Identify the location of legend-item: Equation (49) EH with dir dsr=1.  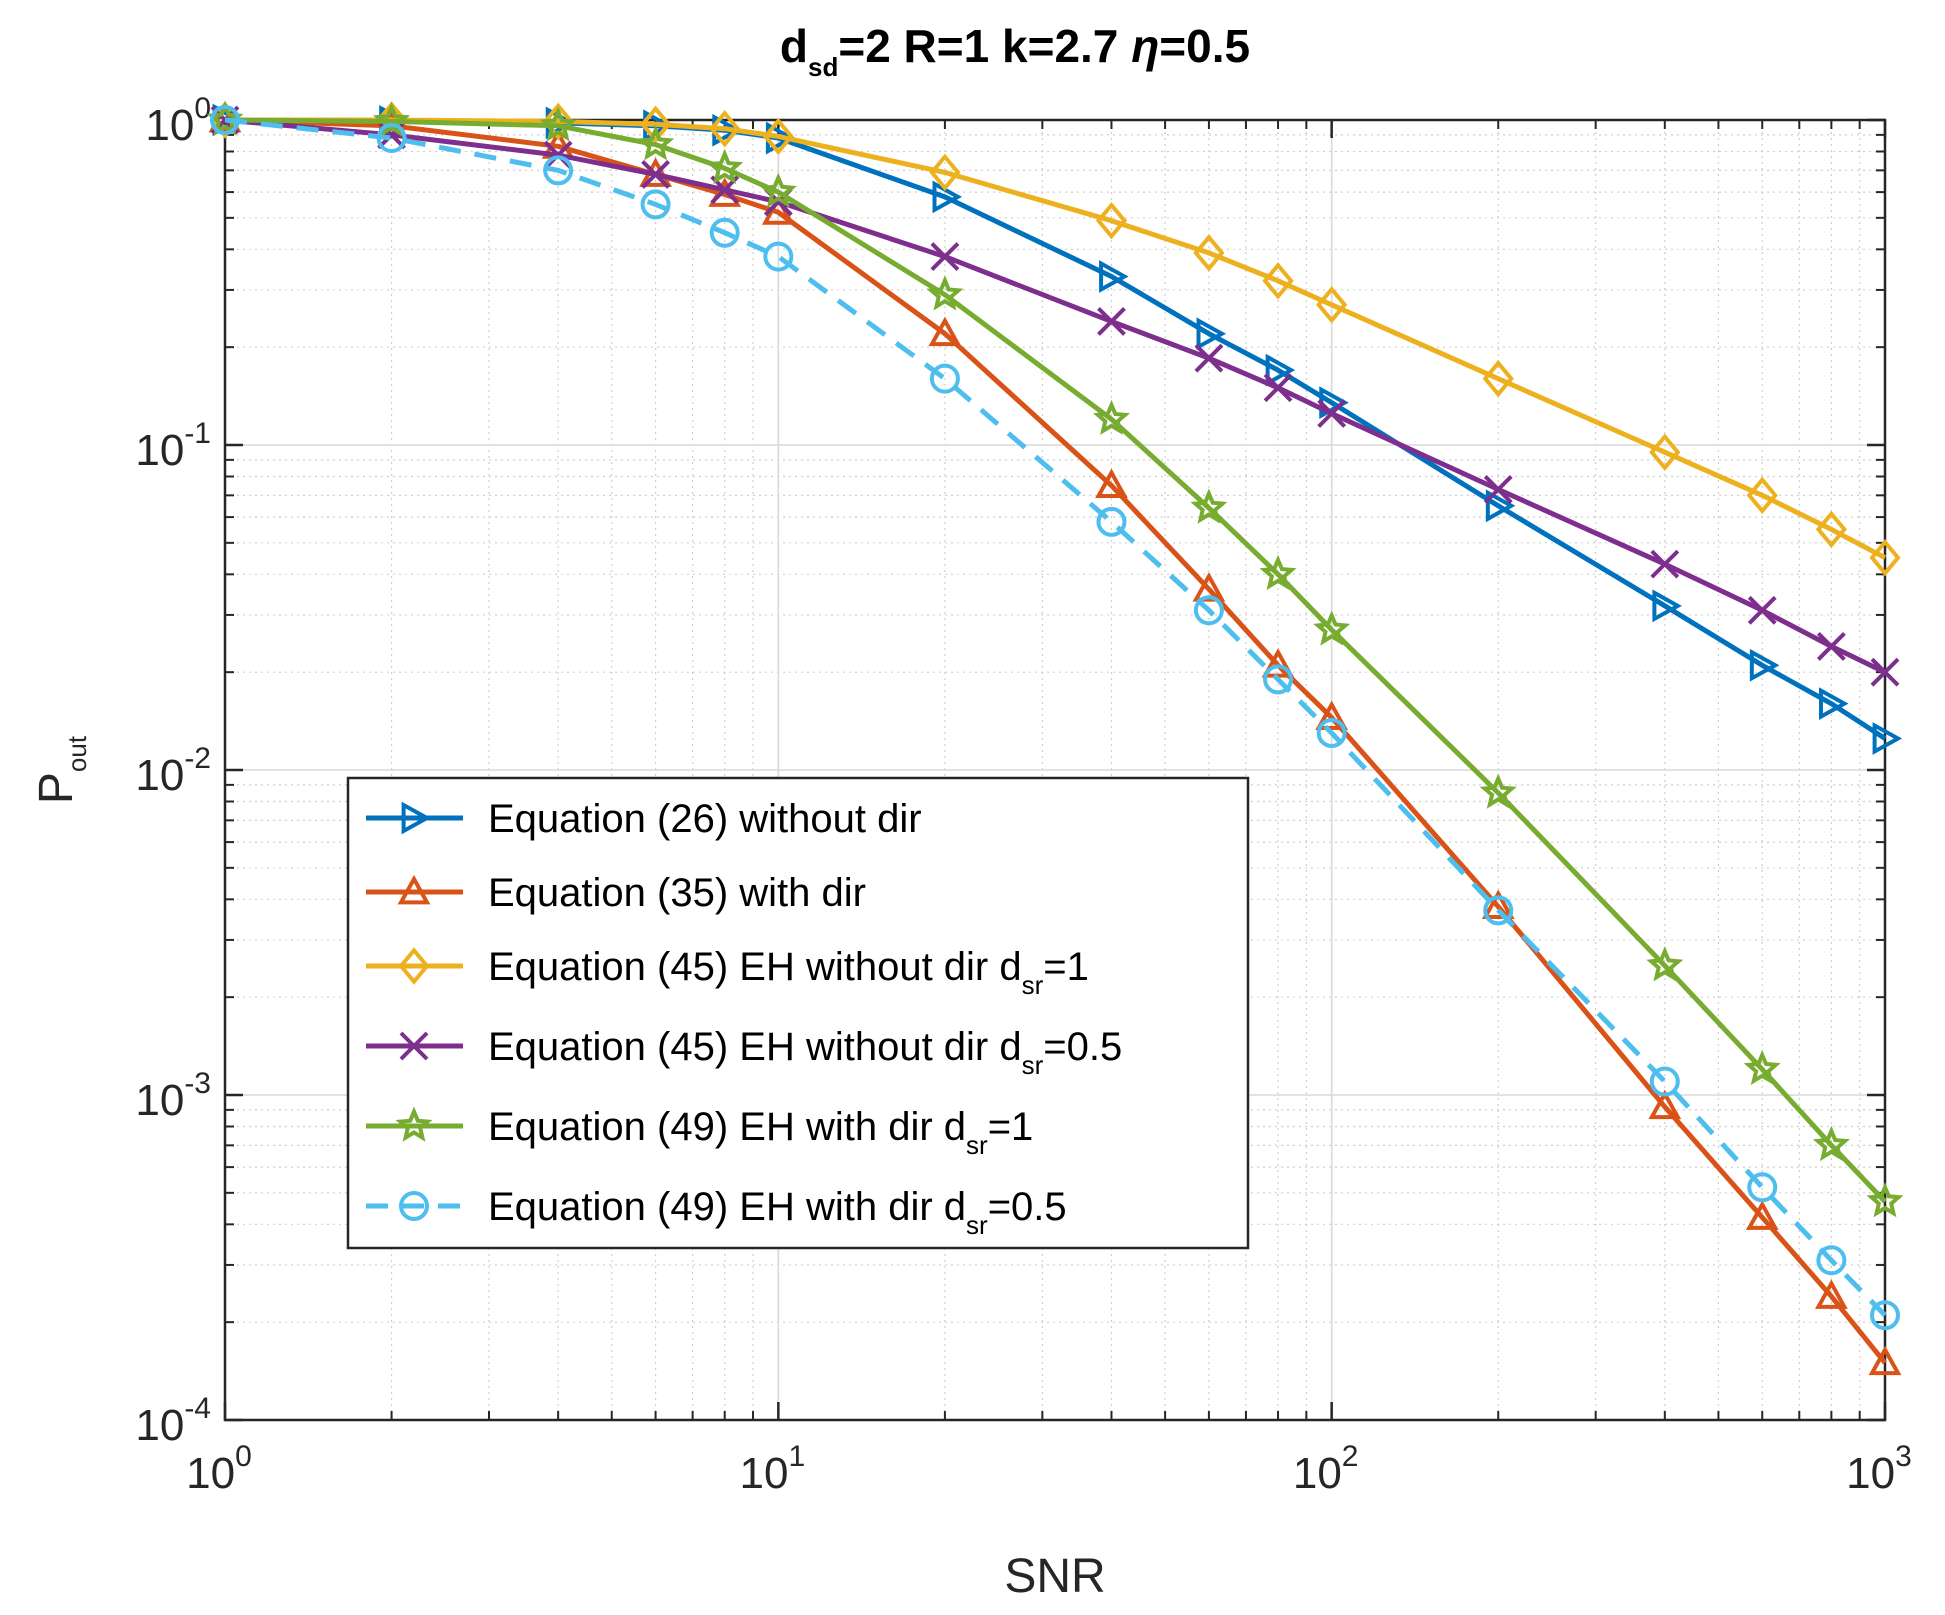
(699, 1132).